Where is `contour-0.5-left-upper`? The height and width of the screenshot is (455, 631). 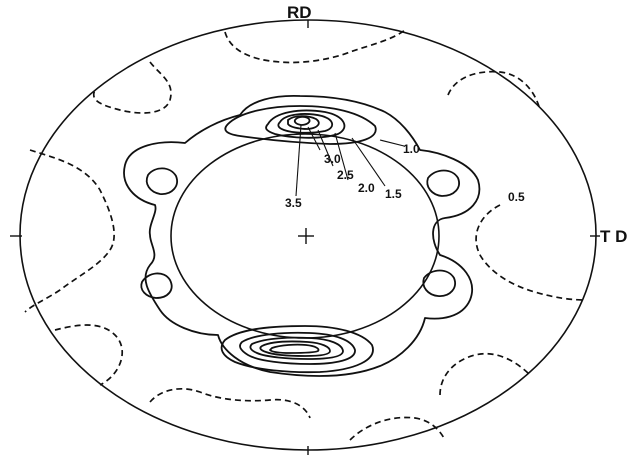
contour-0.5-left-upper is located at coordinates (132, 87).